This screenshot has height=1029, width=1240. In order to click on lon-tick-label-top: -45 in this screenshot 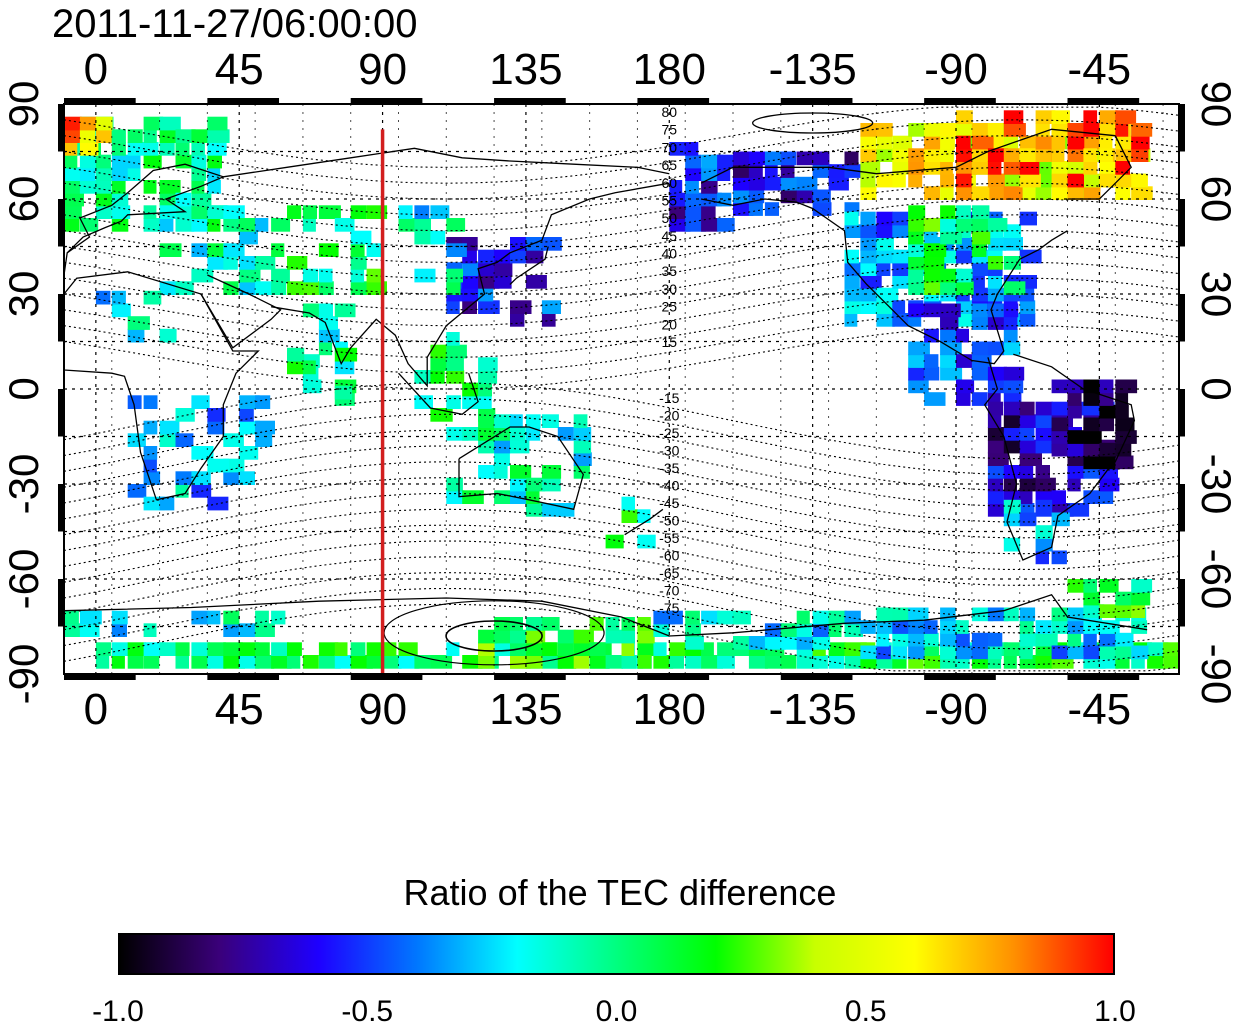, I will do `click(1100, 69)`.